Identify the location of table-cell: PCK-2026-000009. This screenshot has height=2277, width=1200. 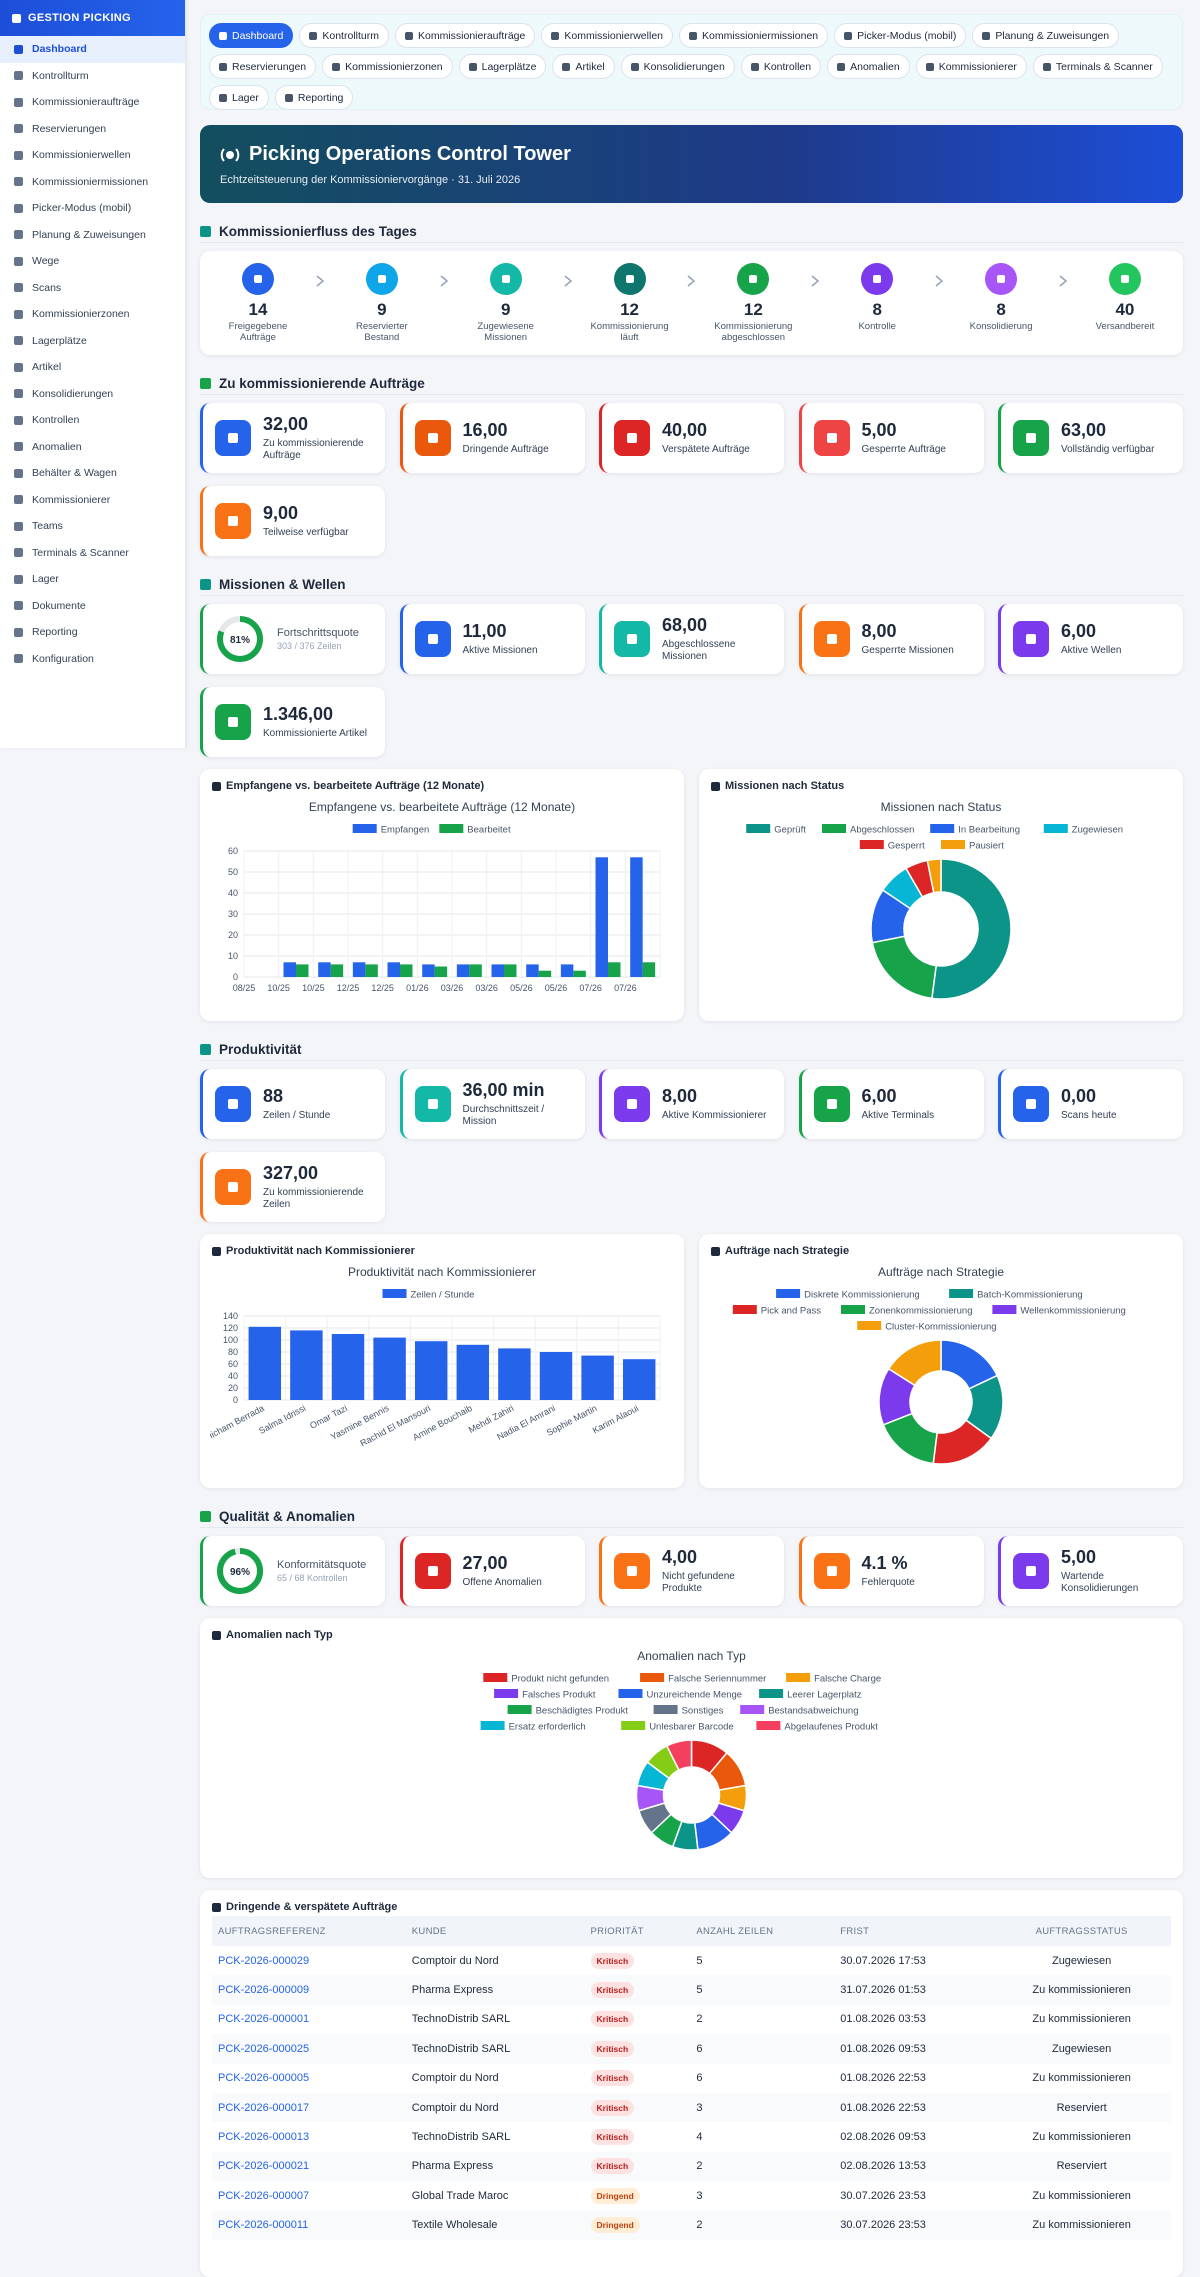
(309, 1990).